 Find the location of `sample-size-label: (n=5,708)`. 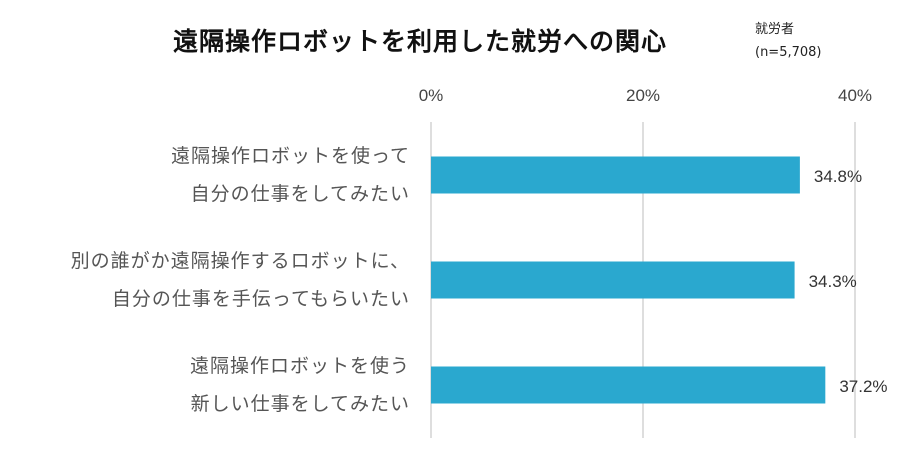

sample-size-label: (n=5,708) is located at coordinates (788, 52).